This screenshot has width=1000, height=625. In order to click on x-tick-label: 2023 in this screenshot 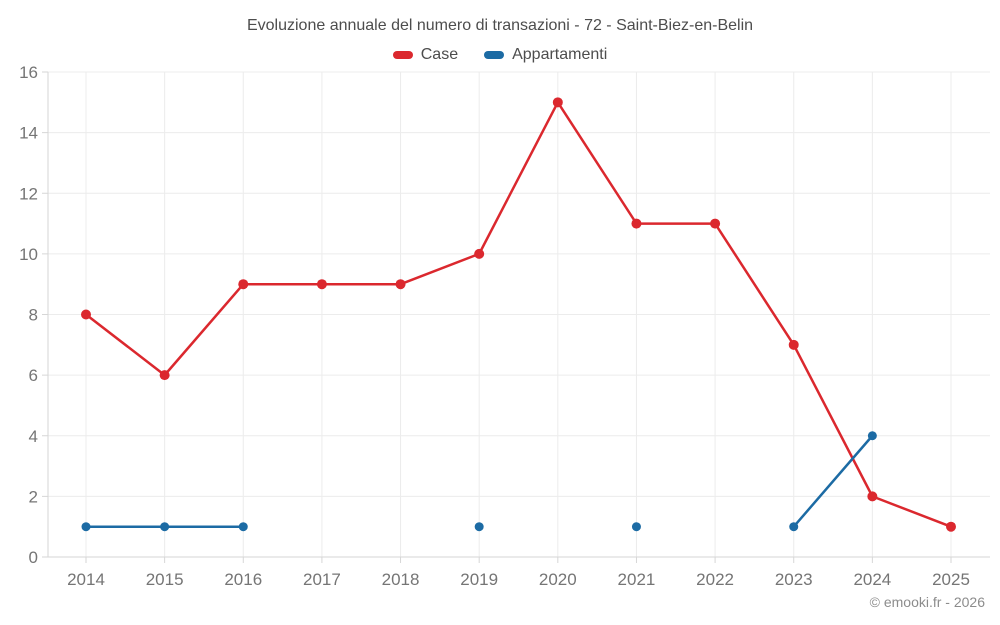, I will do `click(794, 579)`.